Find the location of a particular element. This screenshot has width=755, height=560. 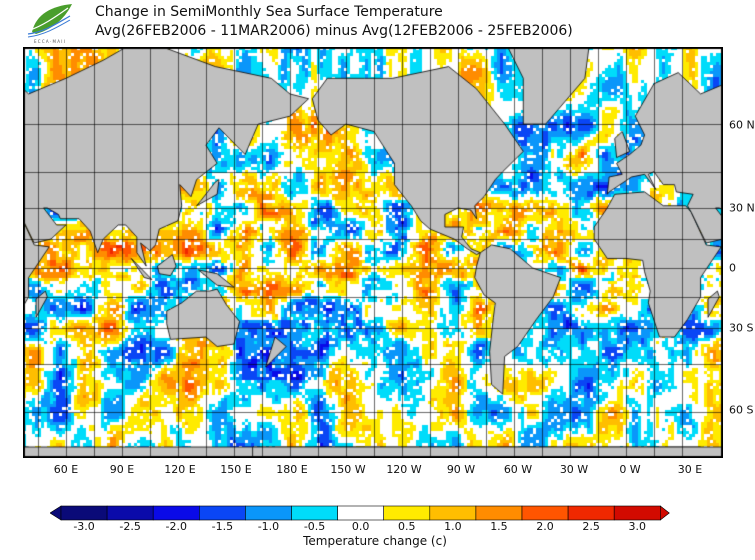

lat-tick-label: 60 N is located at coordinates (742, 125).